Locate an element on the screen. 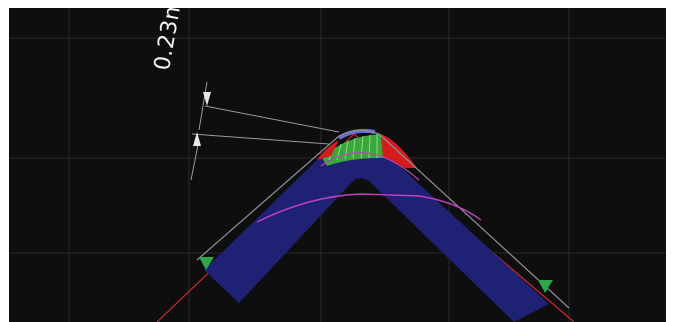  neutral-axis-line is located at coordinates (369, 208).